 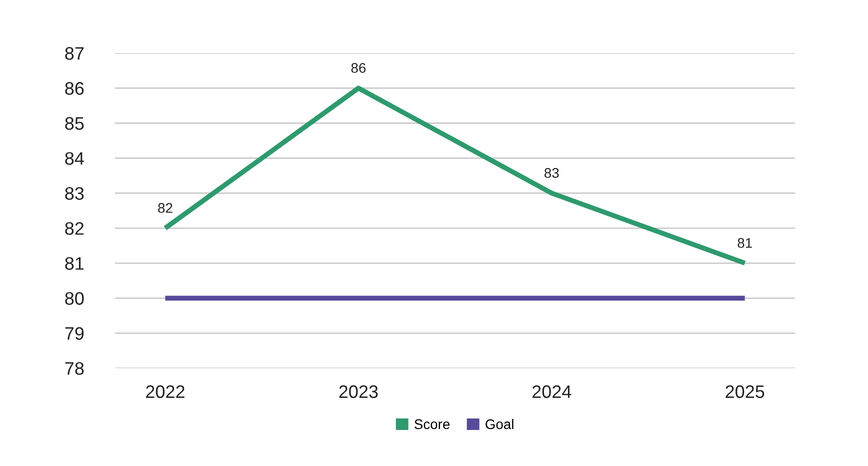 I want to click on y-tick-label: 80, so click(x=74, y=298).